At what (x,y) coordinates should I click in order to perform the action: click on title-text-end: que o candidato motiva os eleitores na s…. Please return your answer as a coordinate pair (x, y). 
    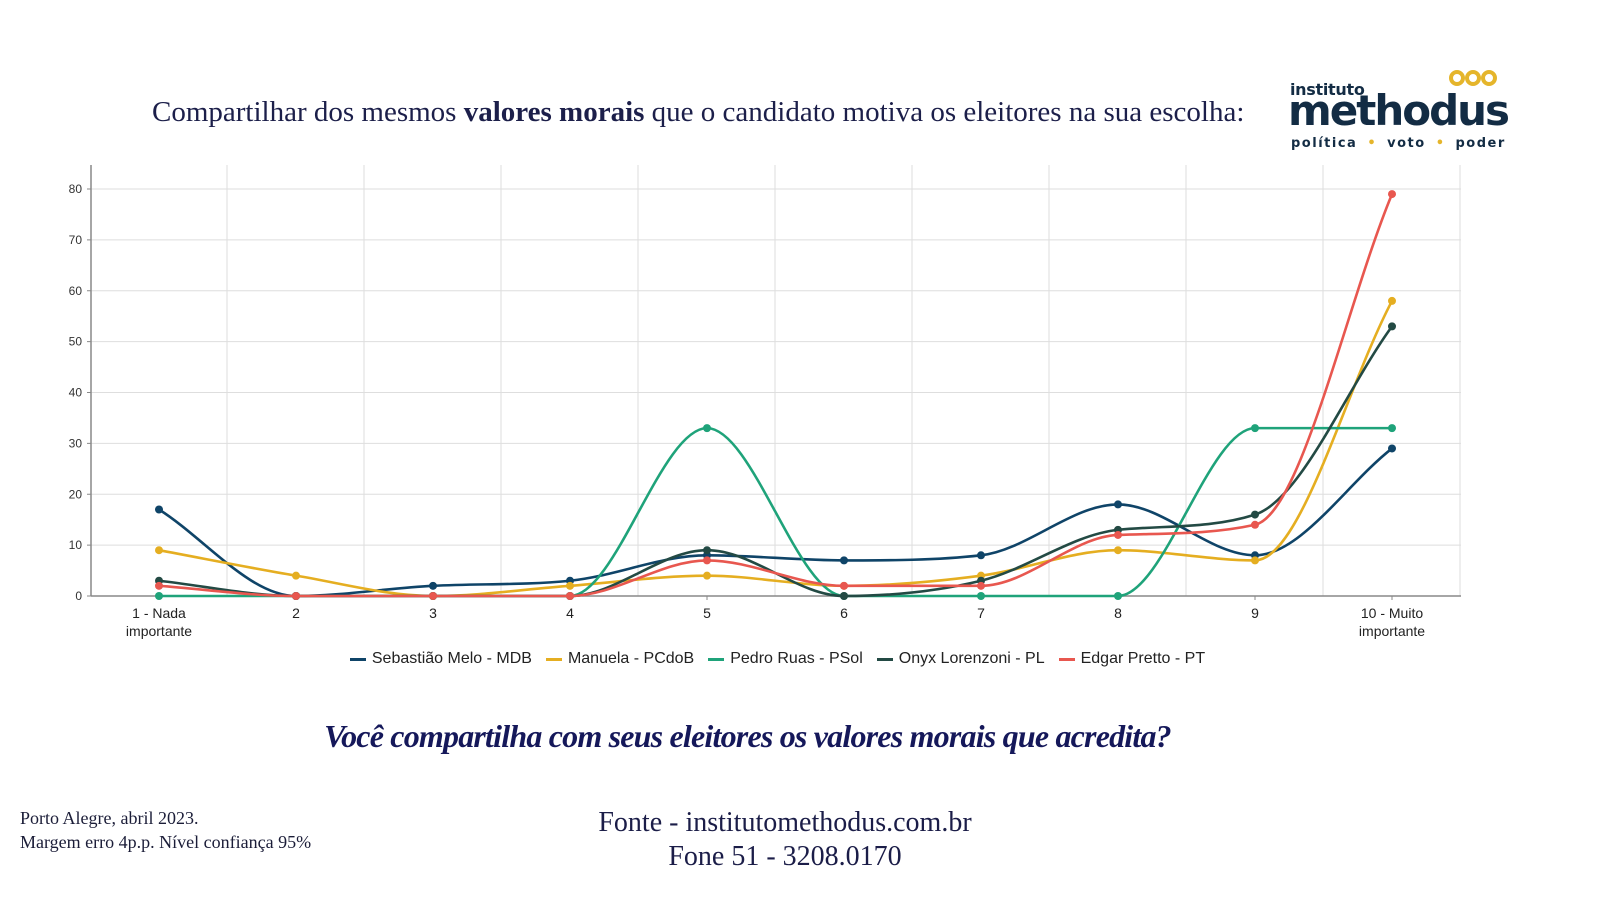
    Looking at the image, I should click on (944, 112).